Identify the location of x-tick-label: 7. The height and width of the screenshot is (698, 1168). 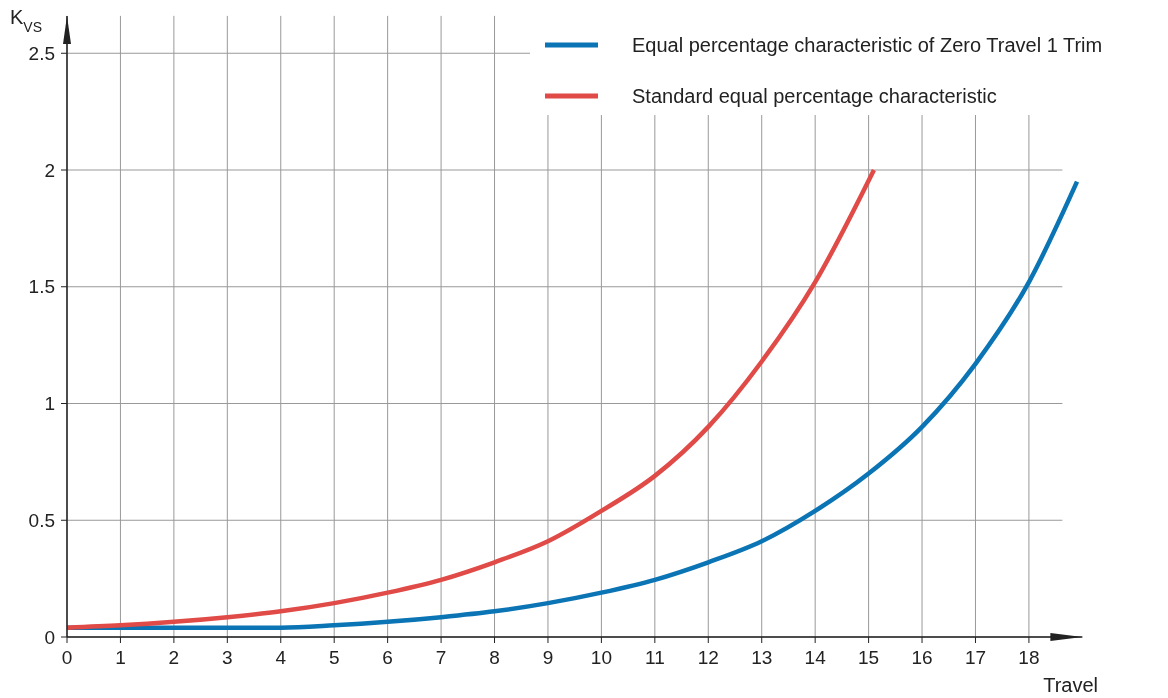
(441, 657).